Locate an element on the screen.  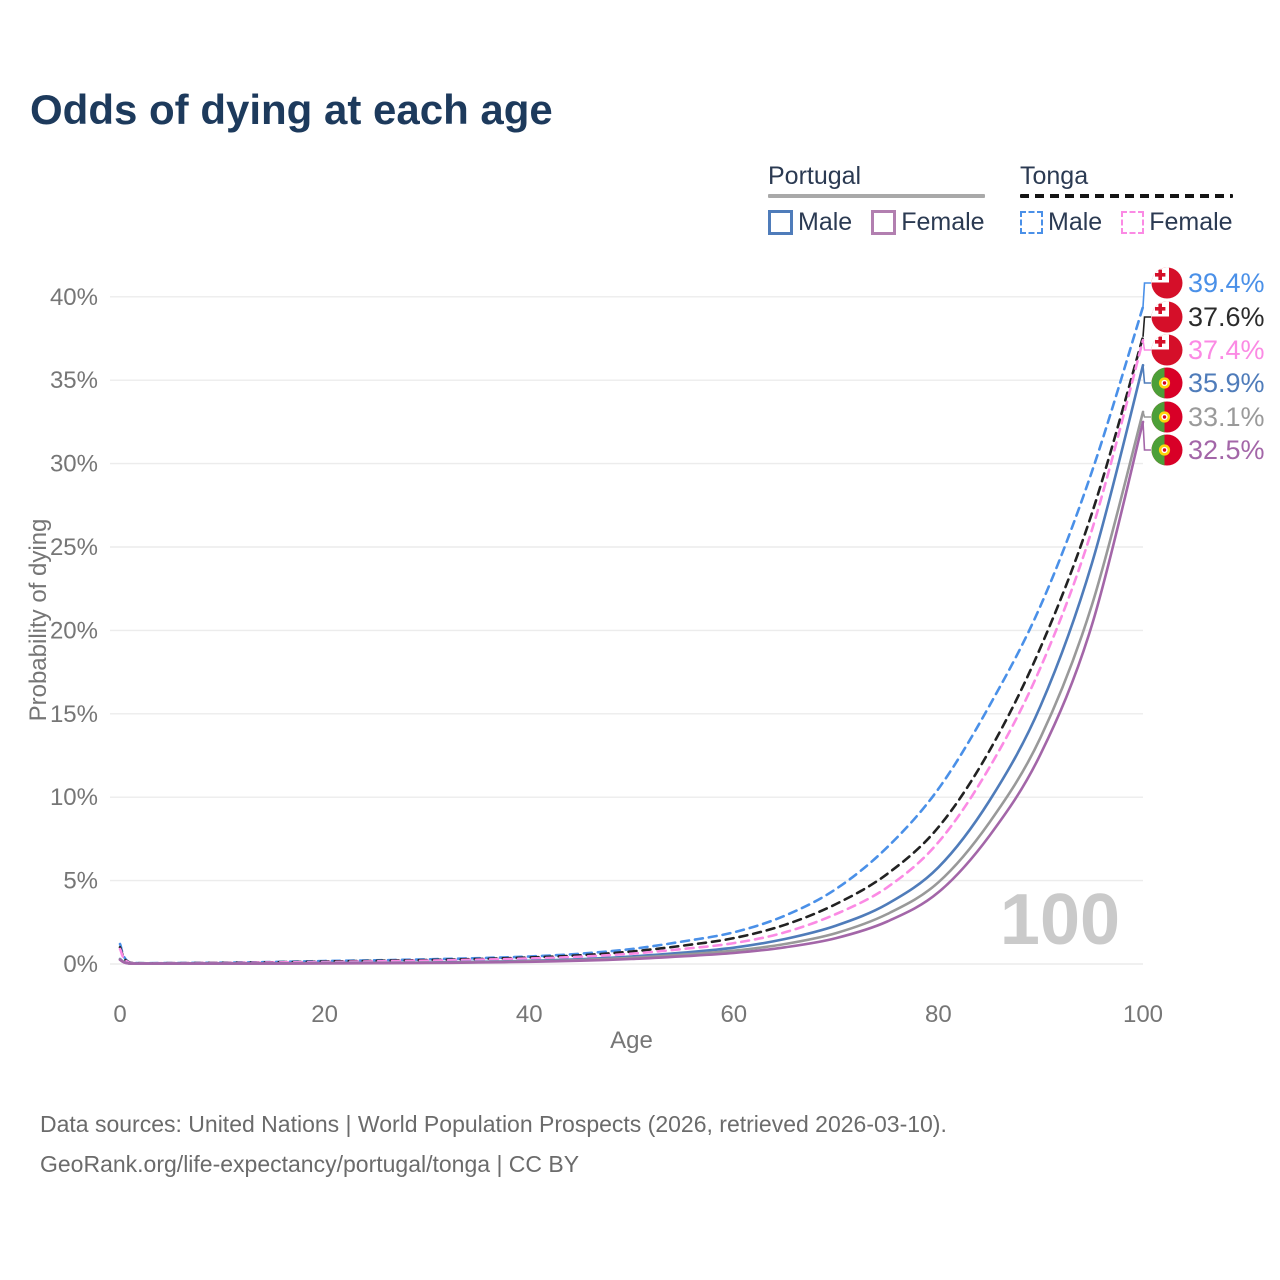
y-tick-label: 40% is located at coordinates (74, 297).